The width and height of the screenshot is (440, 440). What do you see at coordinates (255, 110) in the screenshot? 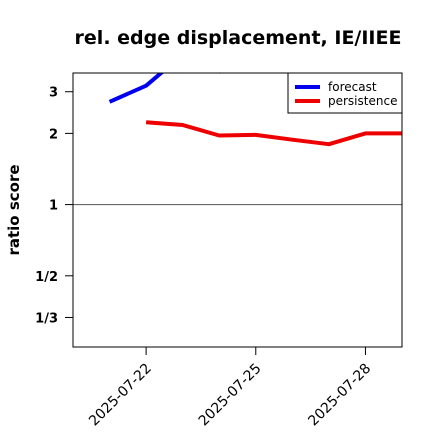
I see `series-layer` at bounding box center [255, 110].